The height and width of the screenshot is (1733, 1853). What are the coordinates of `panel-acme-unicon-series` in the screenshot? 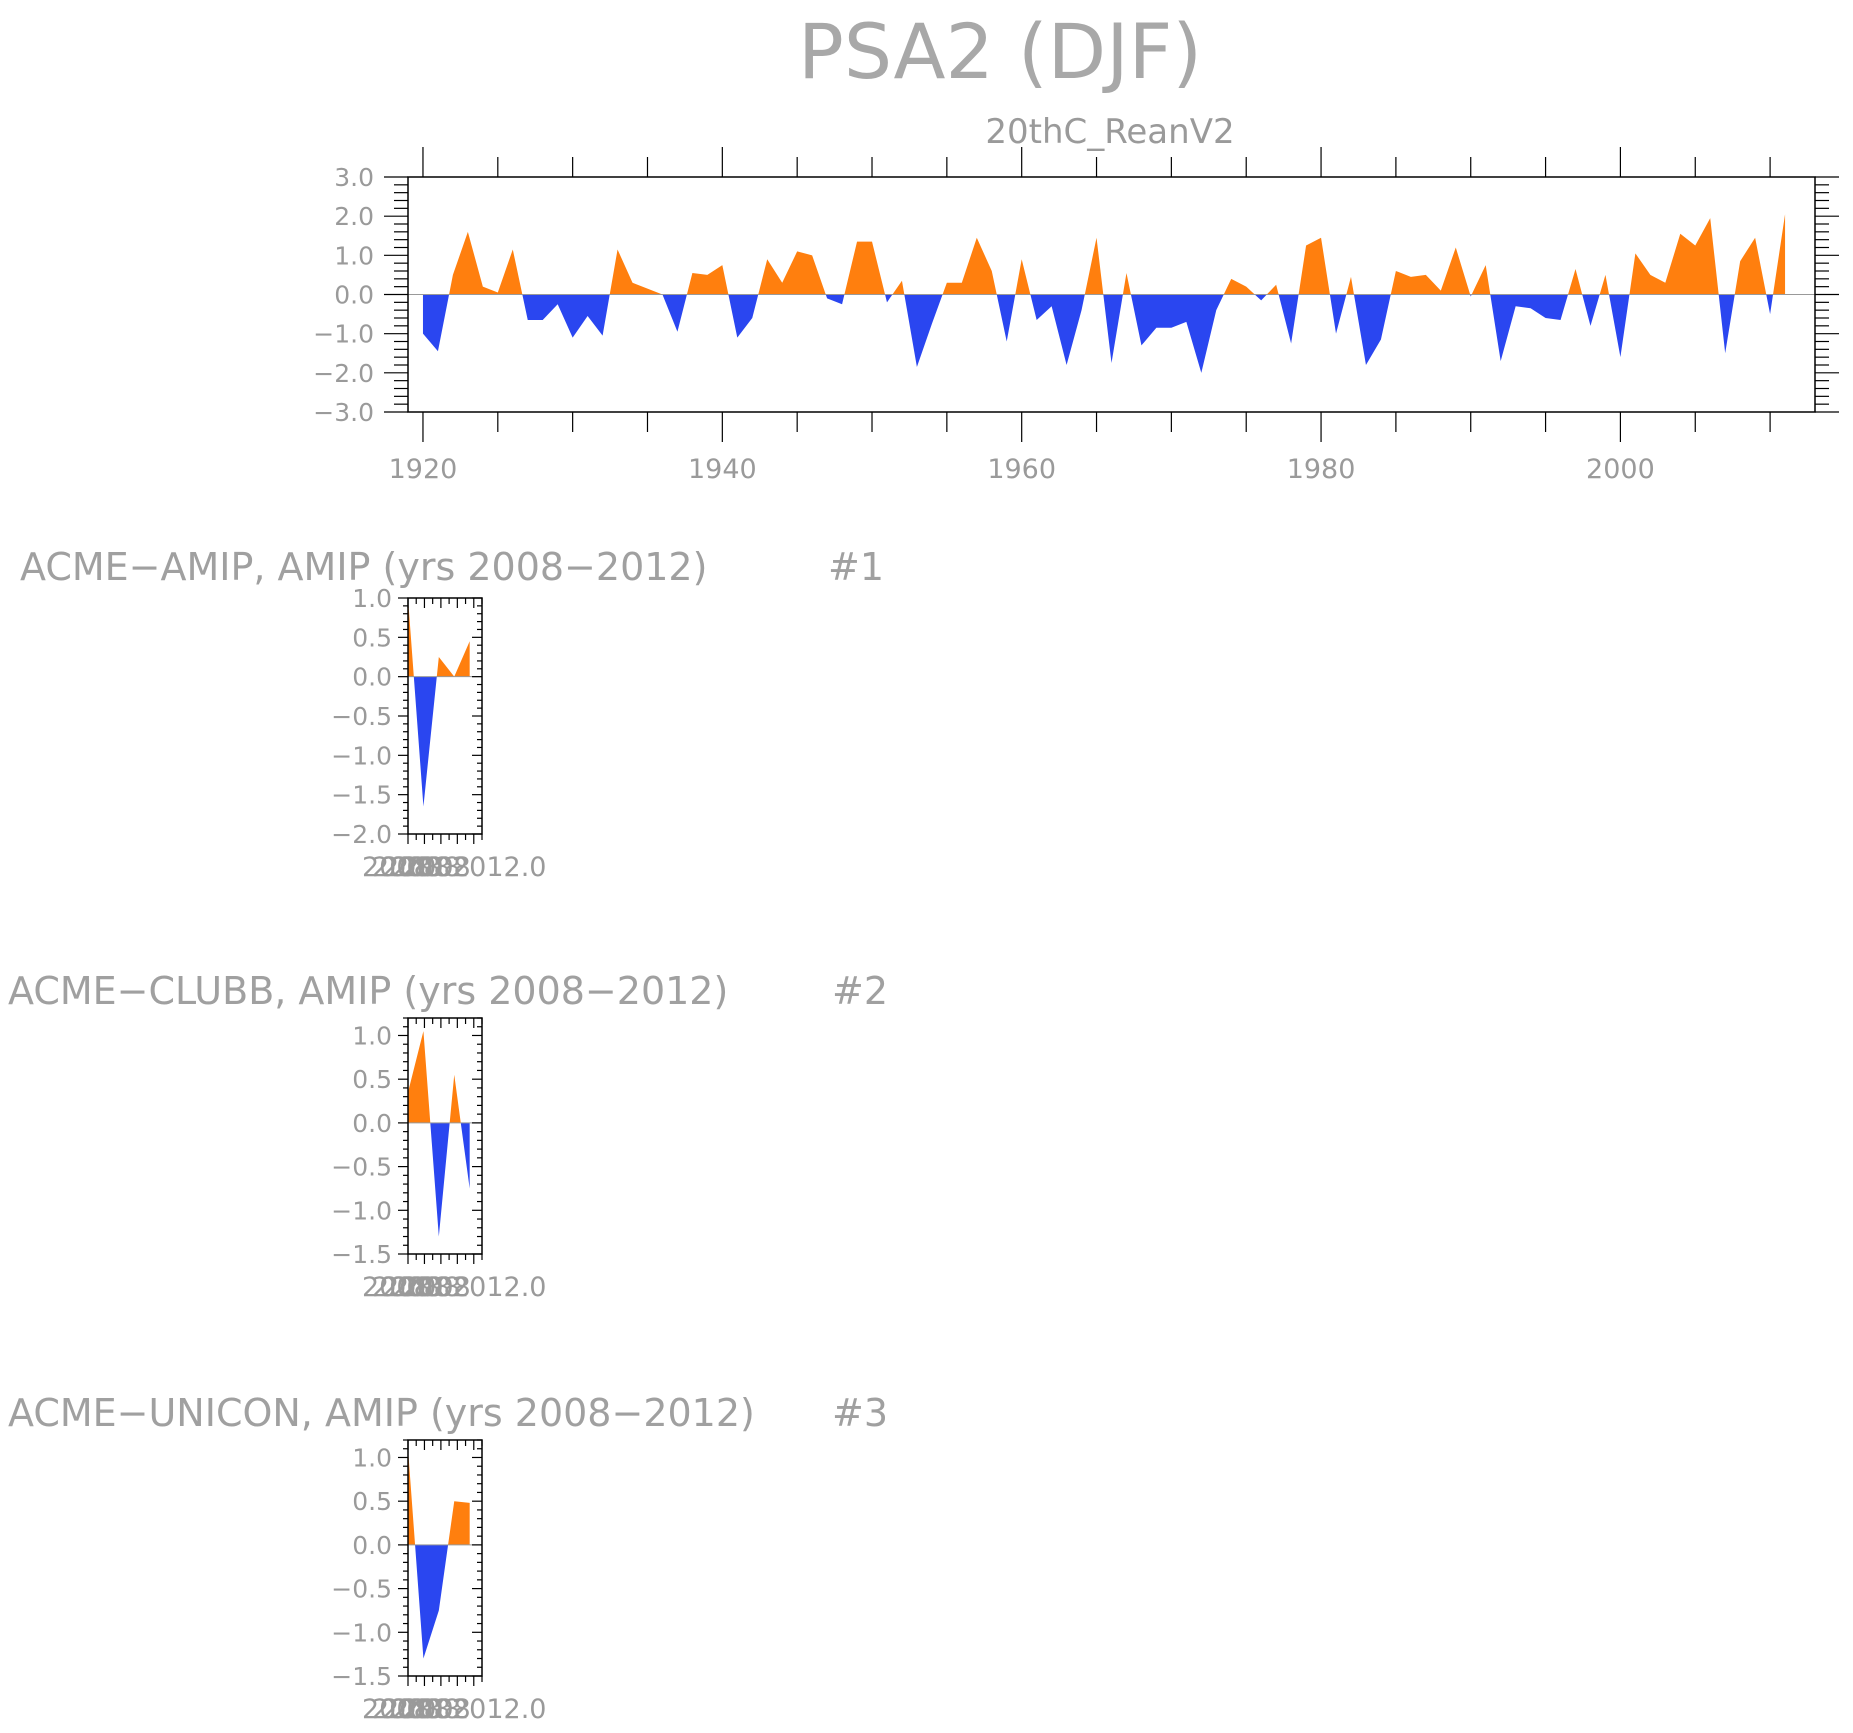 It's located at (439, 1553).